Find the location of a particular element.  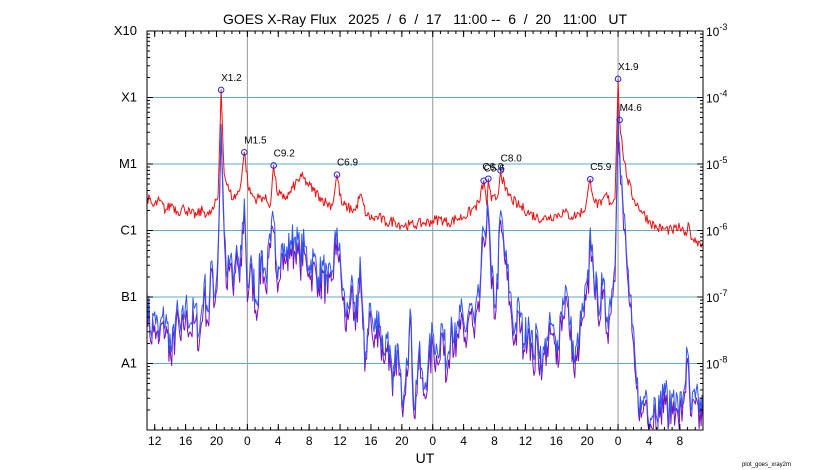

flare-label: X1.9 is located at coordinates (628, 67).